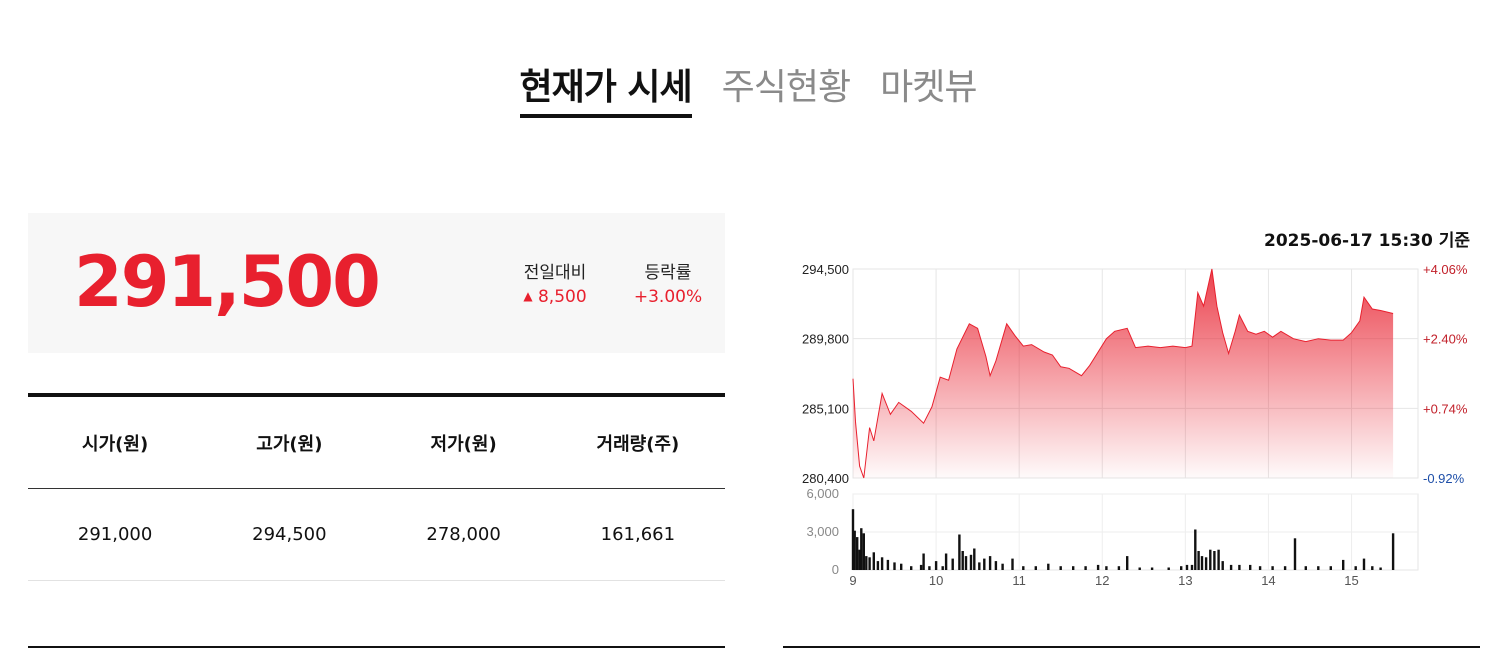  I want to click on right-bottom-rule, so click(1131, 647).